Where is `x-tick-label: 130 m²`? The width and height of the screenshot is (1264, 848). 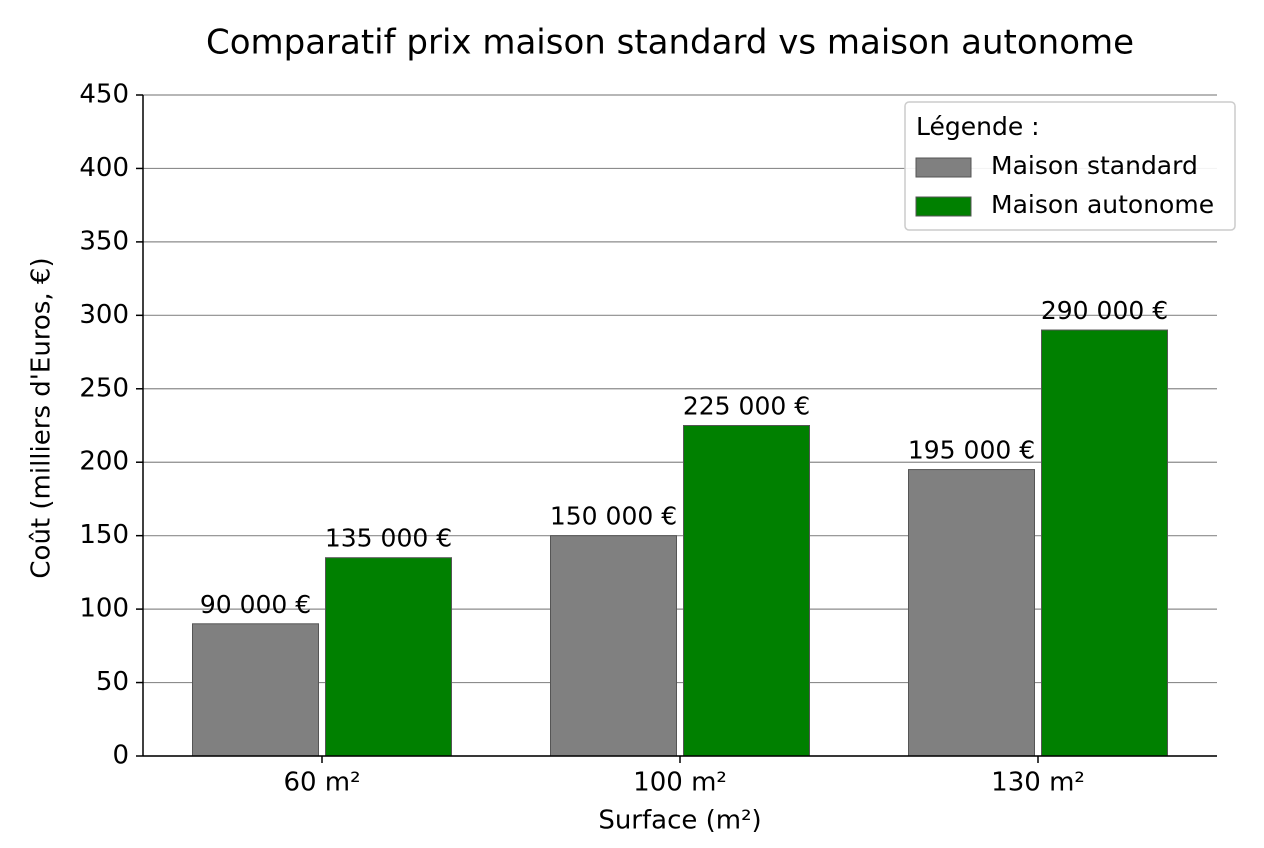
x-tick-label: 130 m² is located at coordinates (1038, 783).